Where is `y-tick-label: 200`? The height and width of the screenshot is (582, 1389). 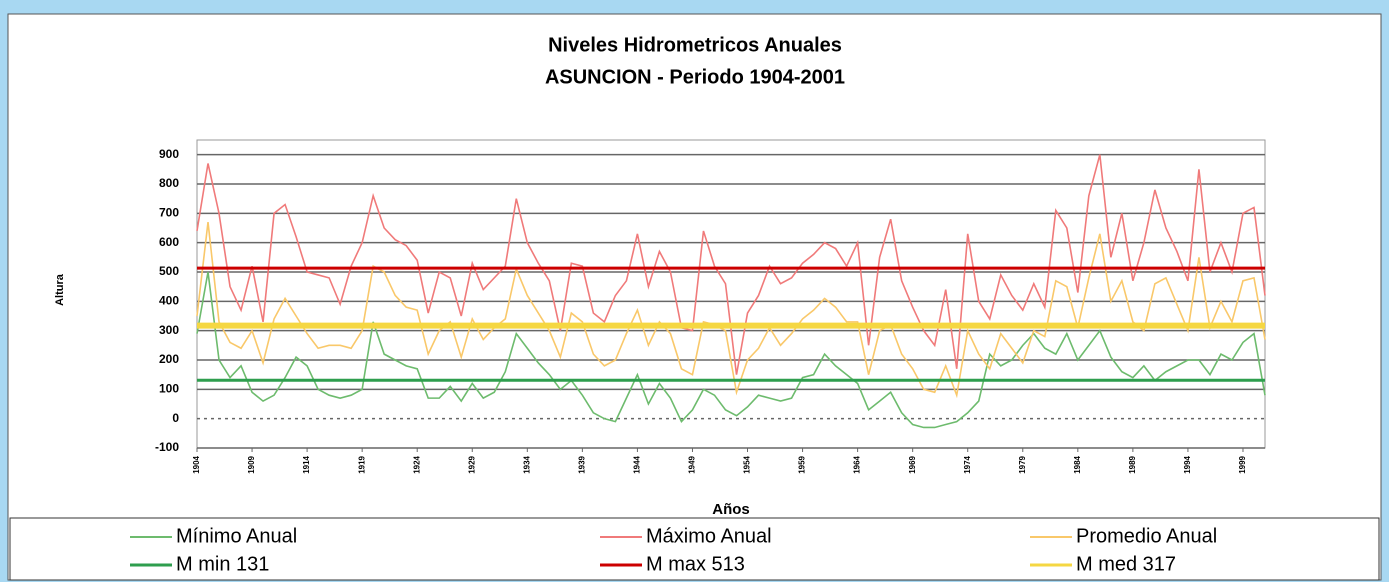 y-tick-label: 200 is located at coordinates (169, 359).